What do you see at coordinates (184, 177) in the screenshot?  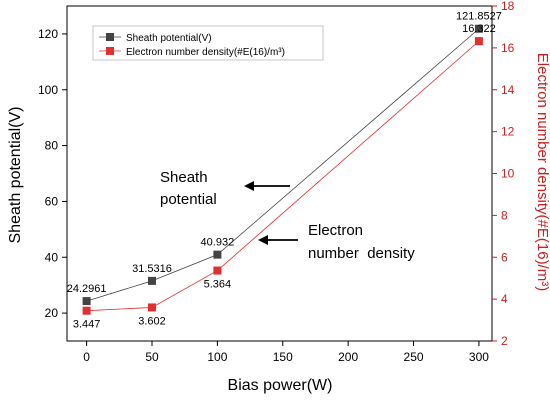 I see `annotation-sheath-line-1: Sheath` at bounding box center [184, 177].